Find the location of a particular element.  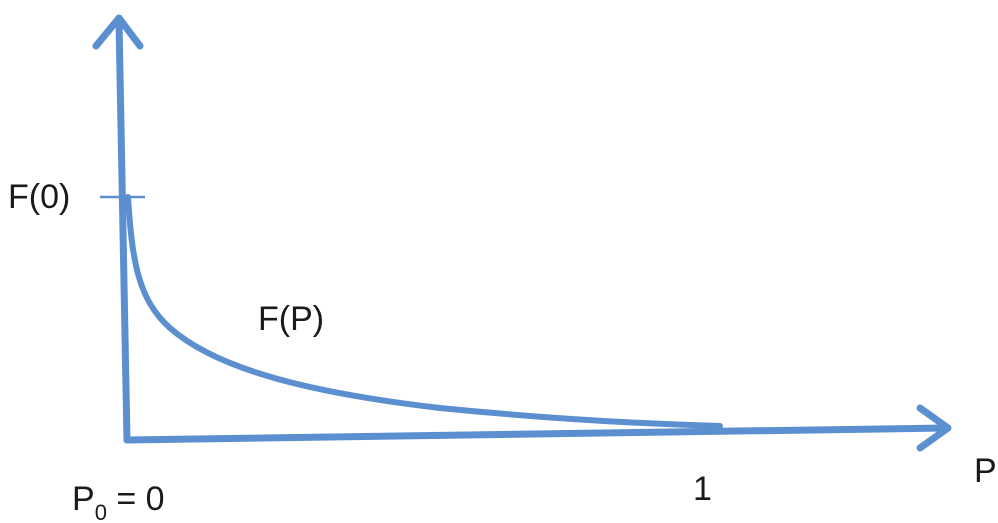

origin-label-rest: = 0 is located at coordinates (136, 499).